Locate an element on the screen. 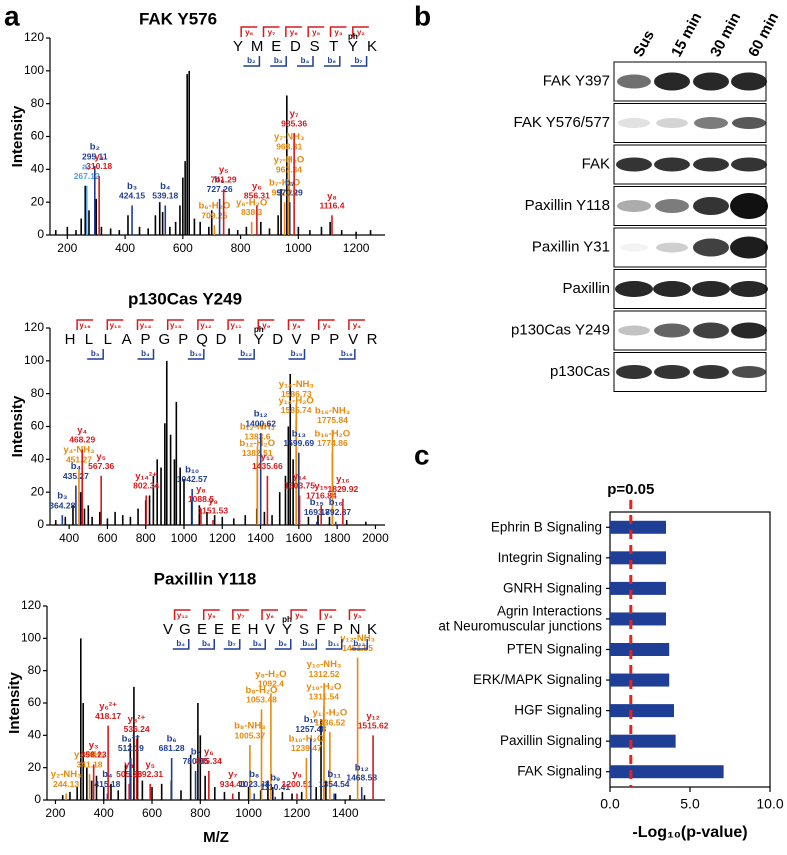 Image resolution: width=787 pixels, height=855 pixels. ion-mass: 970.29 is located at coordinates (290, 192).